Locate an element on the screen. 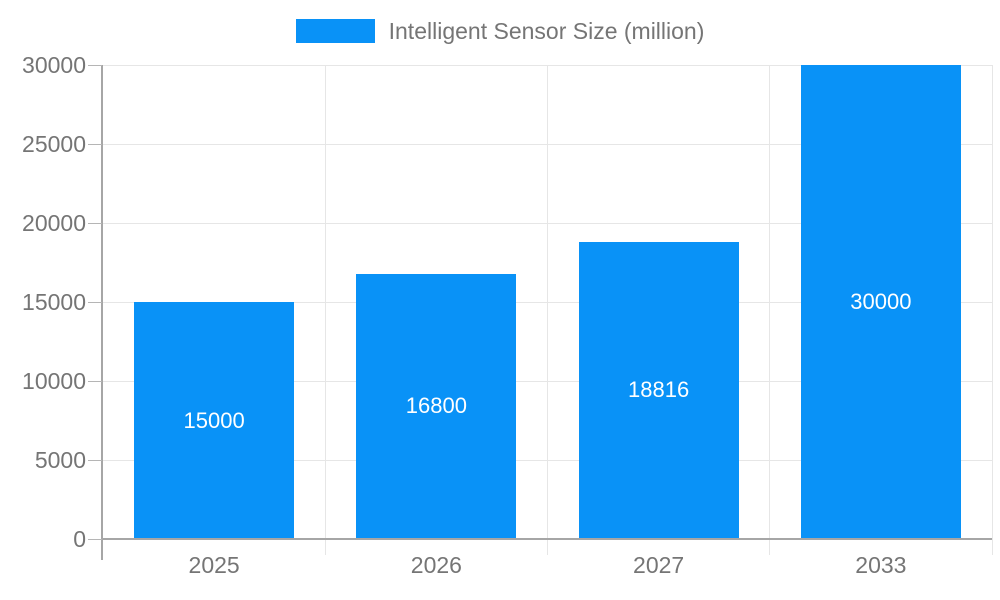  x-axis-line is located at coordinates (547, 539).